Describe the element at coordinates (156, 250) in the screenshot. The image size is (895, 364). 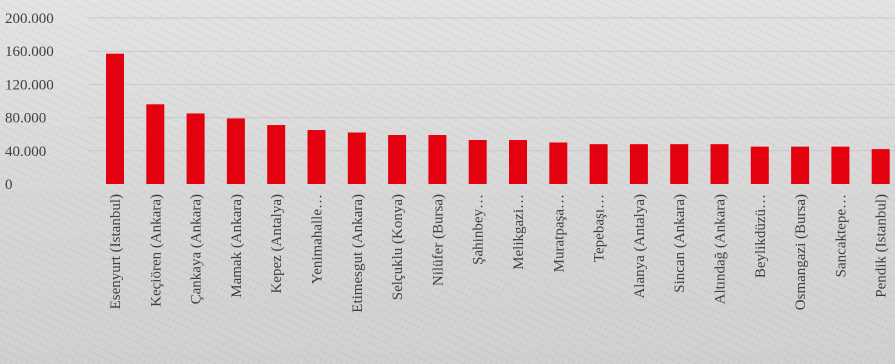
I see `x-category-label: Keçiören (Ankara)` at that location.